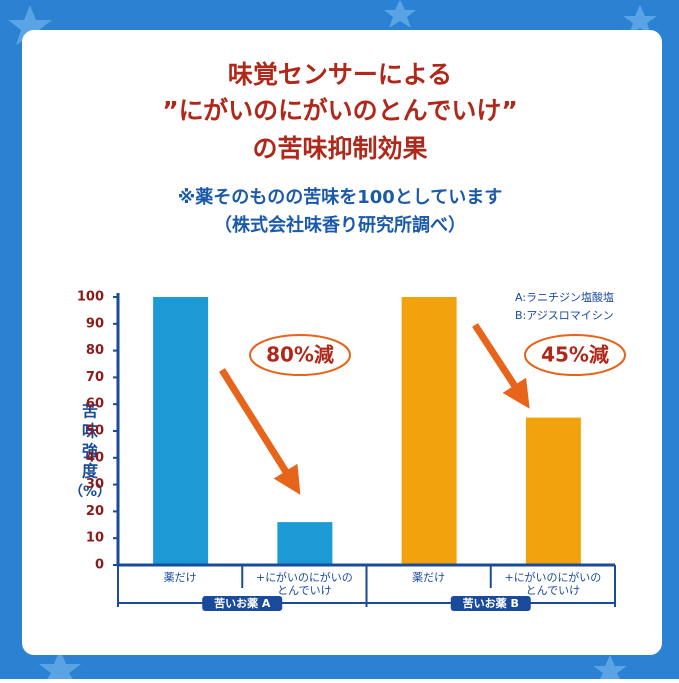 This screenshot has height=683, width=679. Describe the element at coordinates (339, 148) in the screenshot. I see `title: の苦味抑制効果` at that location.